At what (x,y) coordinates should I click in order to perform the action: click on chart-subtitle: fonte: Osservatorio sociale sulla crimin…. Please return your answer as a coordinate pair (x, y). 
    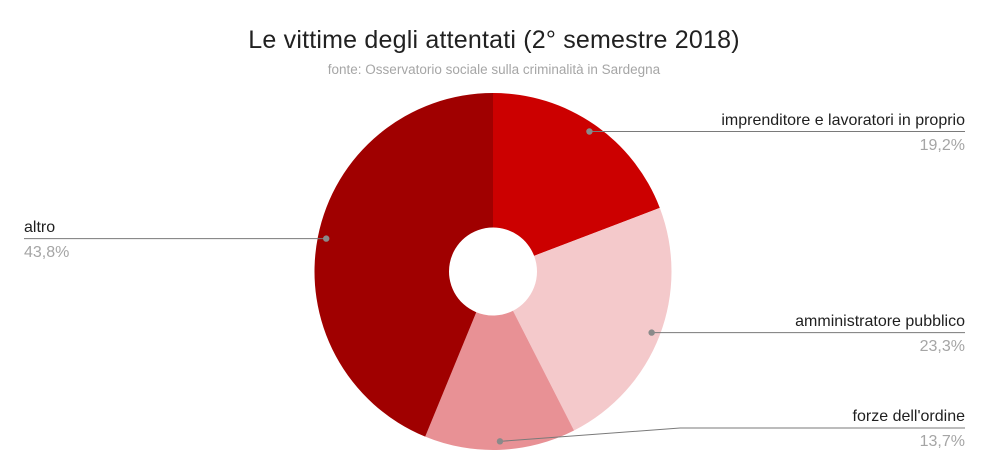
    Looking at the image, I should click on (494, 69).